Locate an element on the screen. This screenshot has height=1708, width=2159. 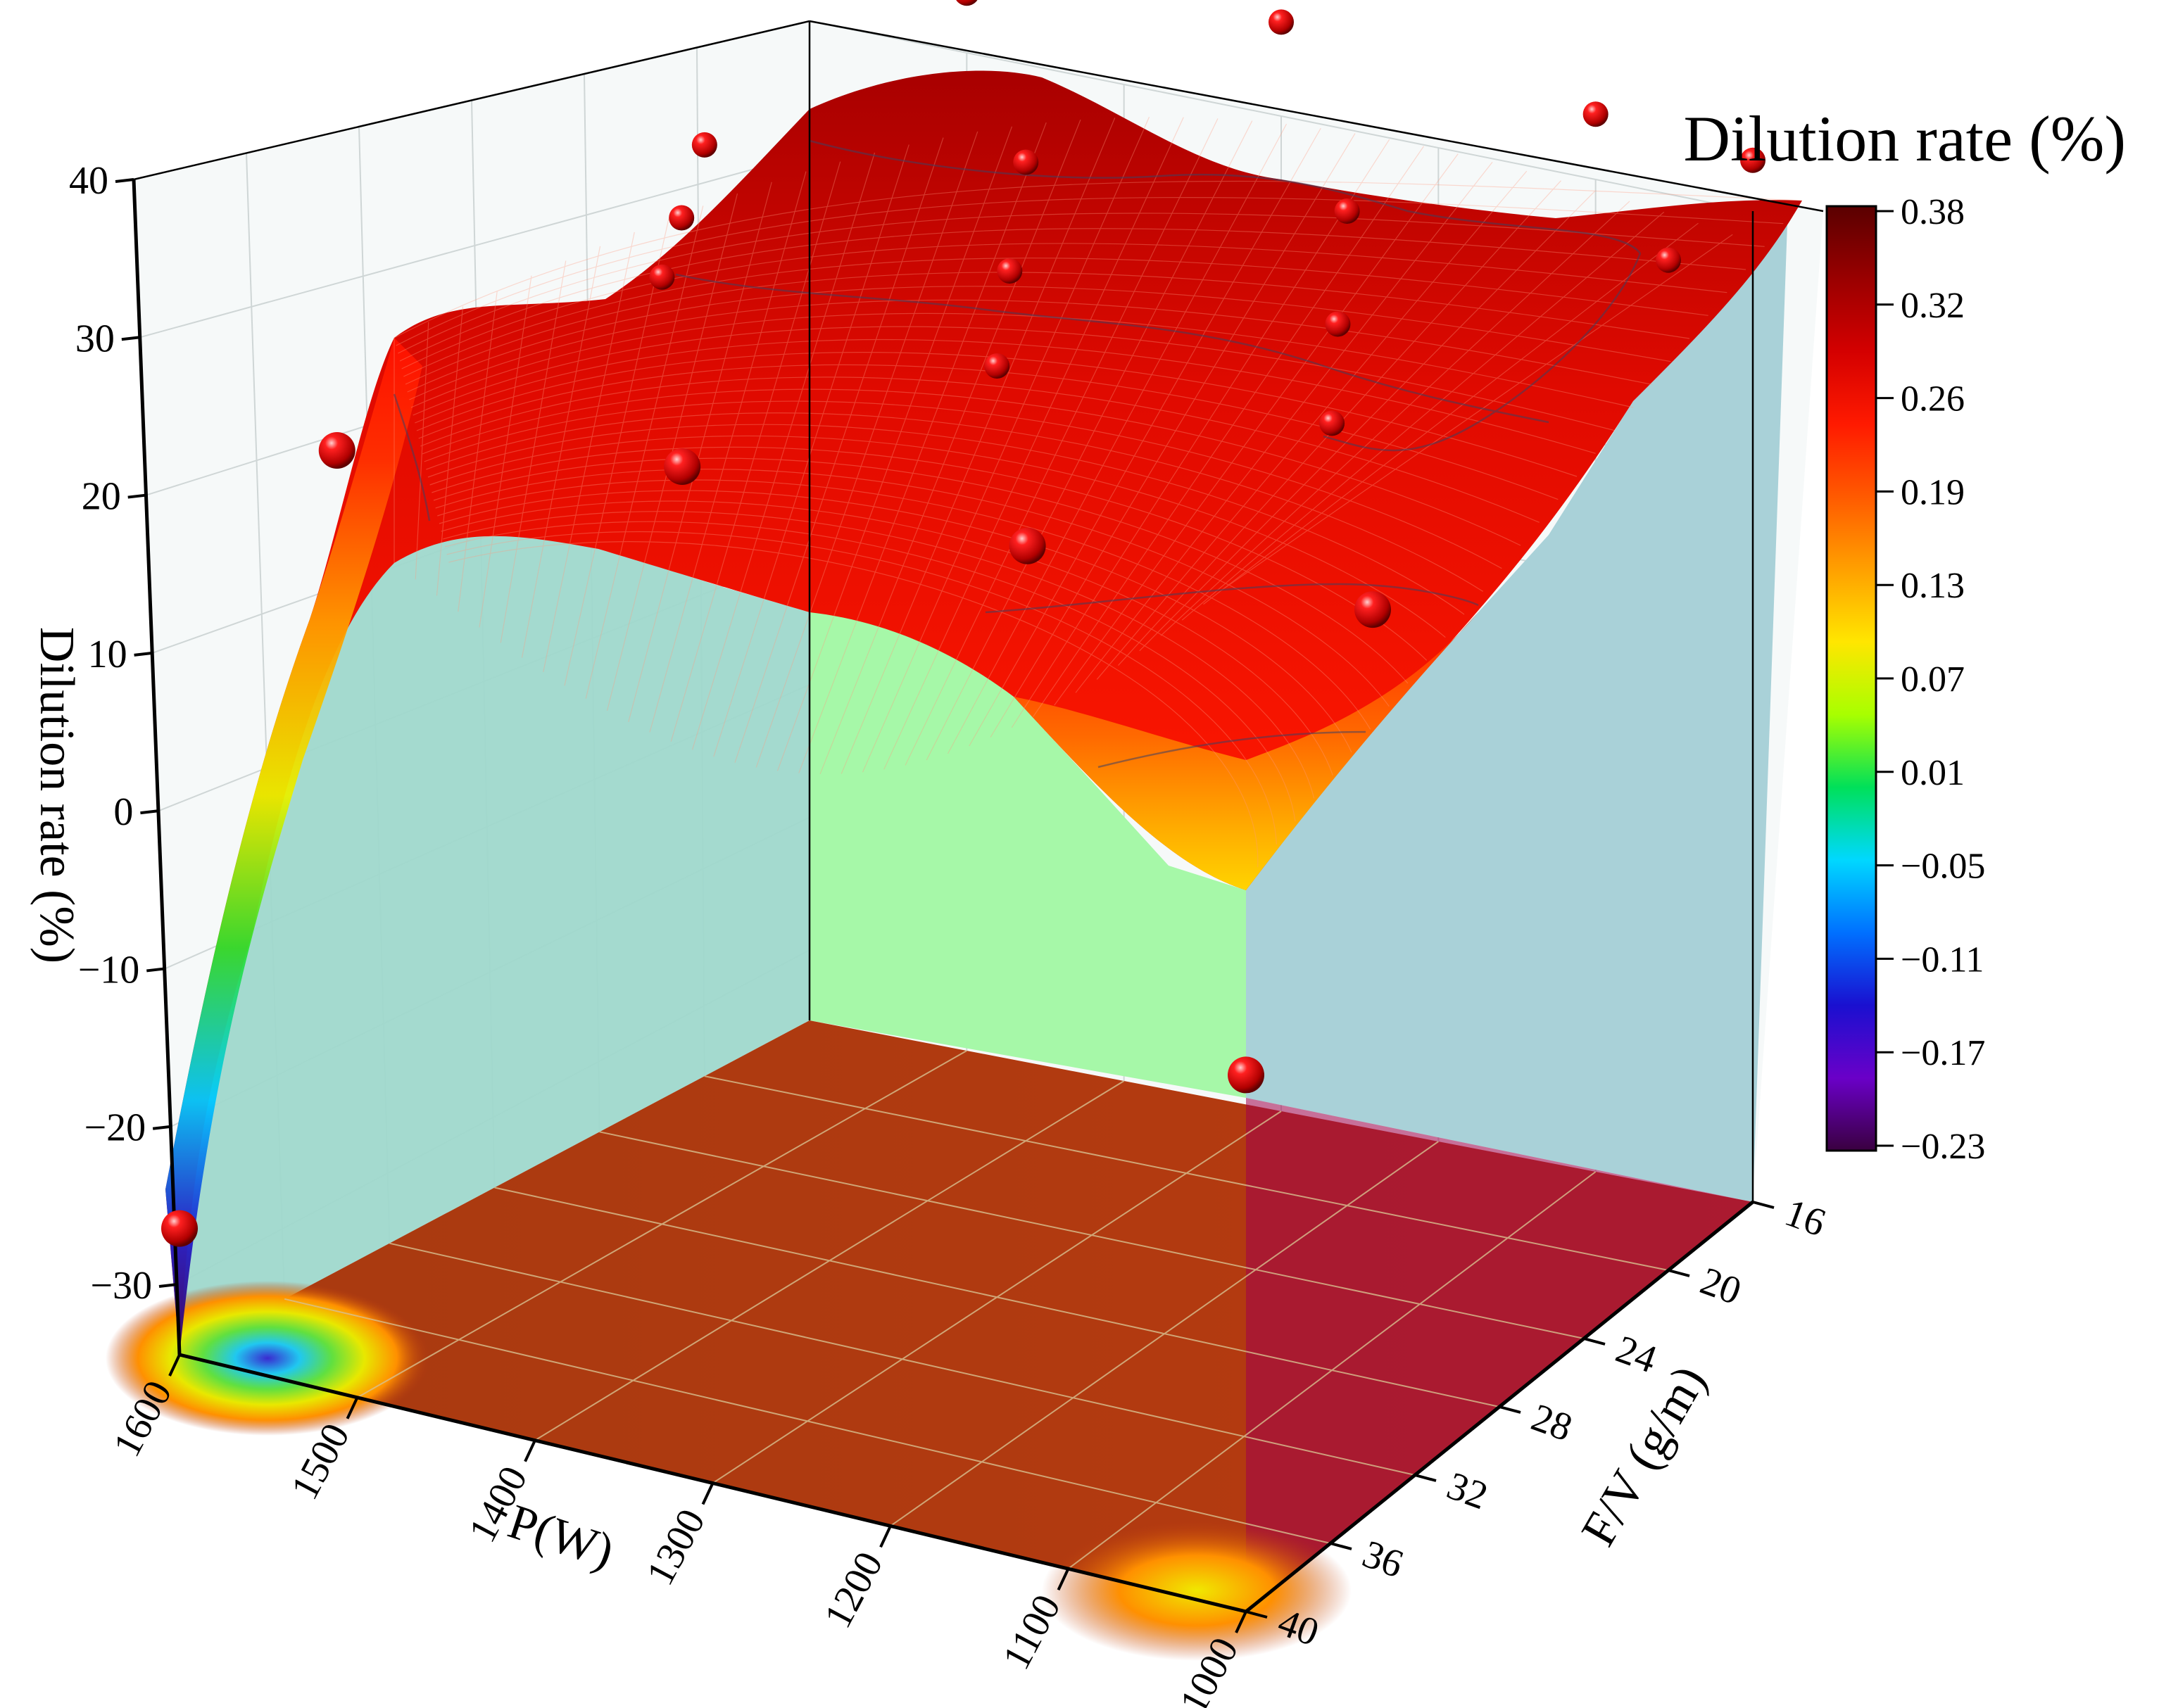
z-tick-label: 0 is located at coordinates (123, 812).